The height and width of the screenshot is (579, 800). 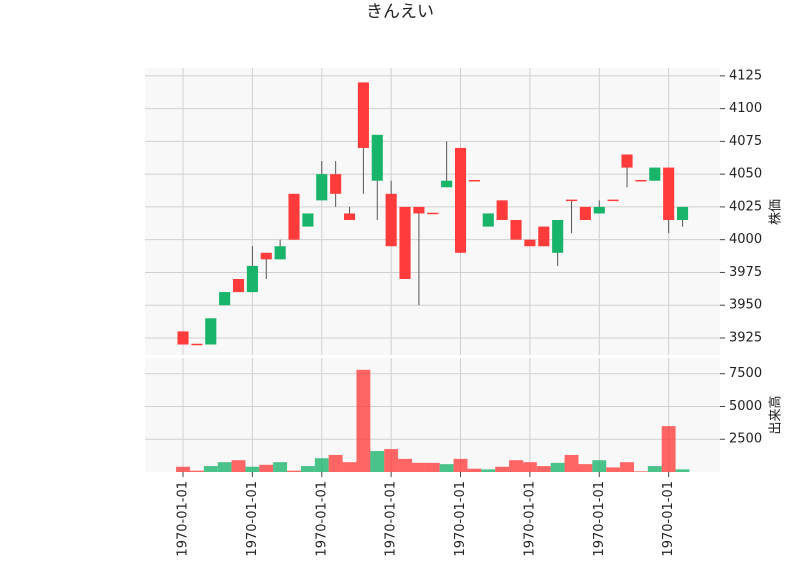 What do you see at coordinates (400, 12) in the screenshot?
I see `chart-title: きんえい` at bounding box center [400, 12].